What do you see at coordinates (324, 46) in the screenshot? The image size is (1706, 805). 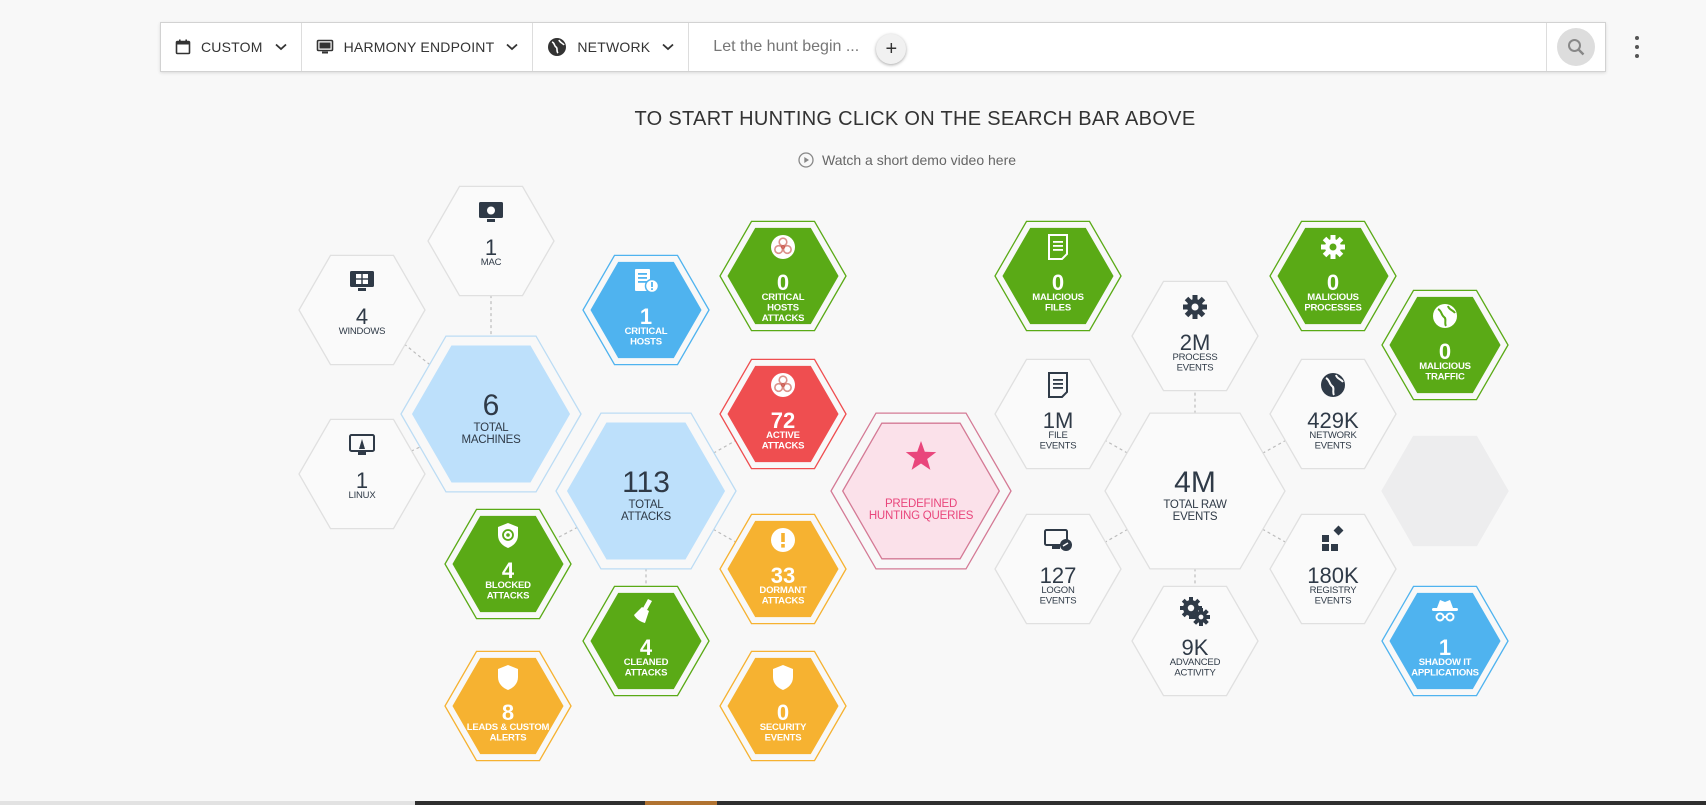 I see `monitor-icon` at bounding box center [324, 46].